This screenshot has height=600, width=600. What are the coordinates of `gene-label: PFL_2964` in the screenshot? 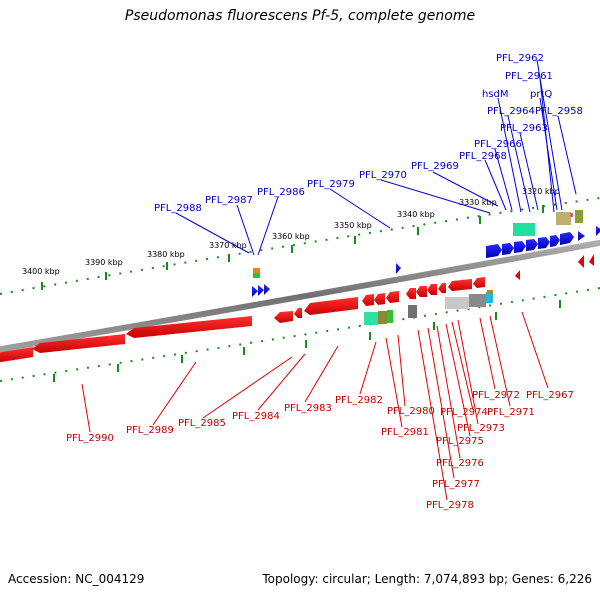 It's located at (511, 111).